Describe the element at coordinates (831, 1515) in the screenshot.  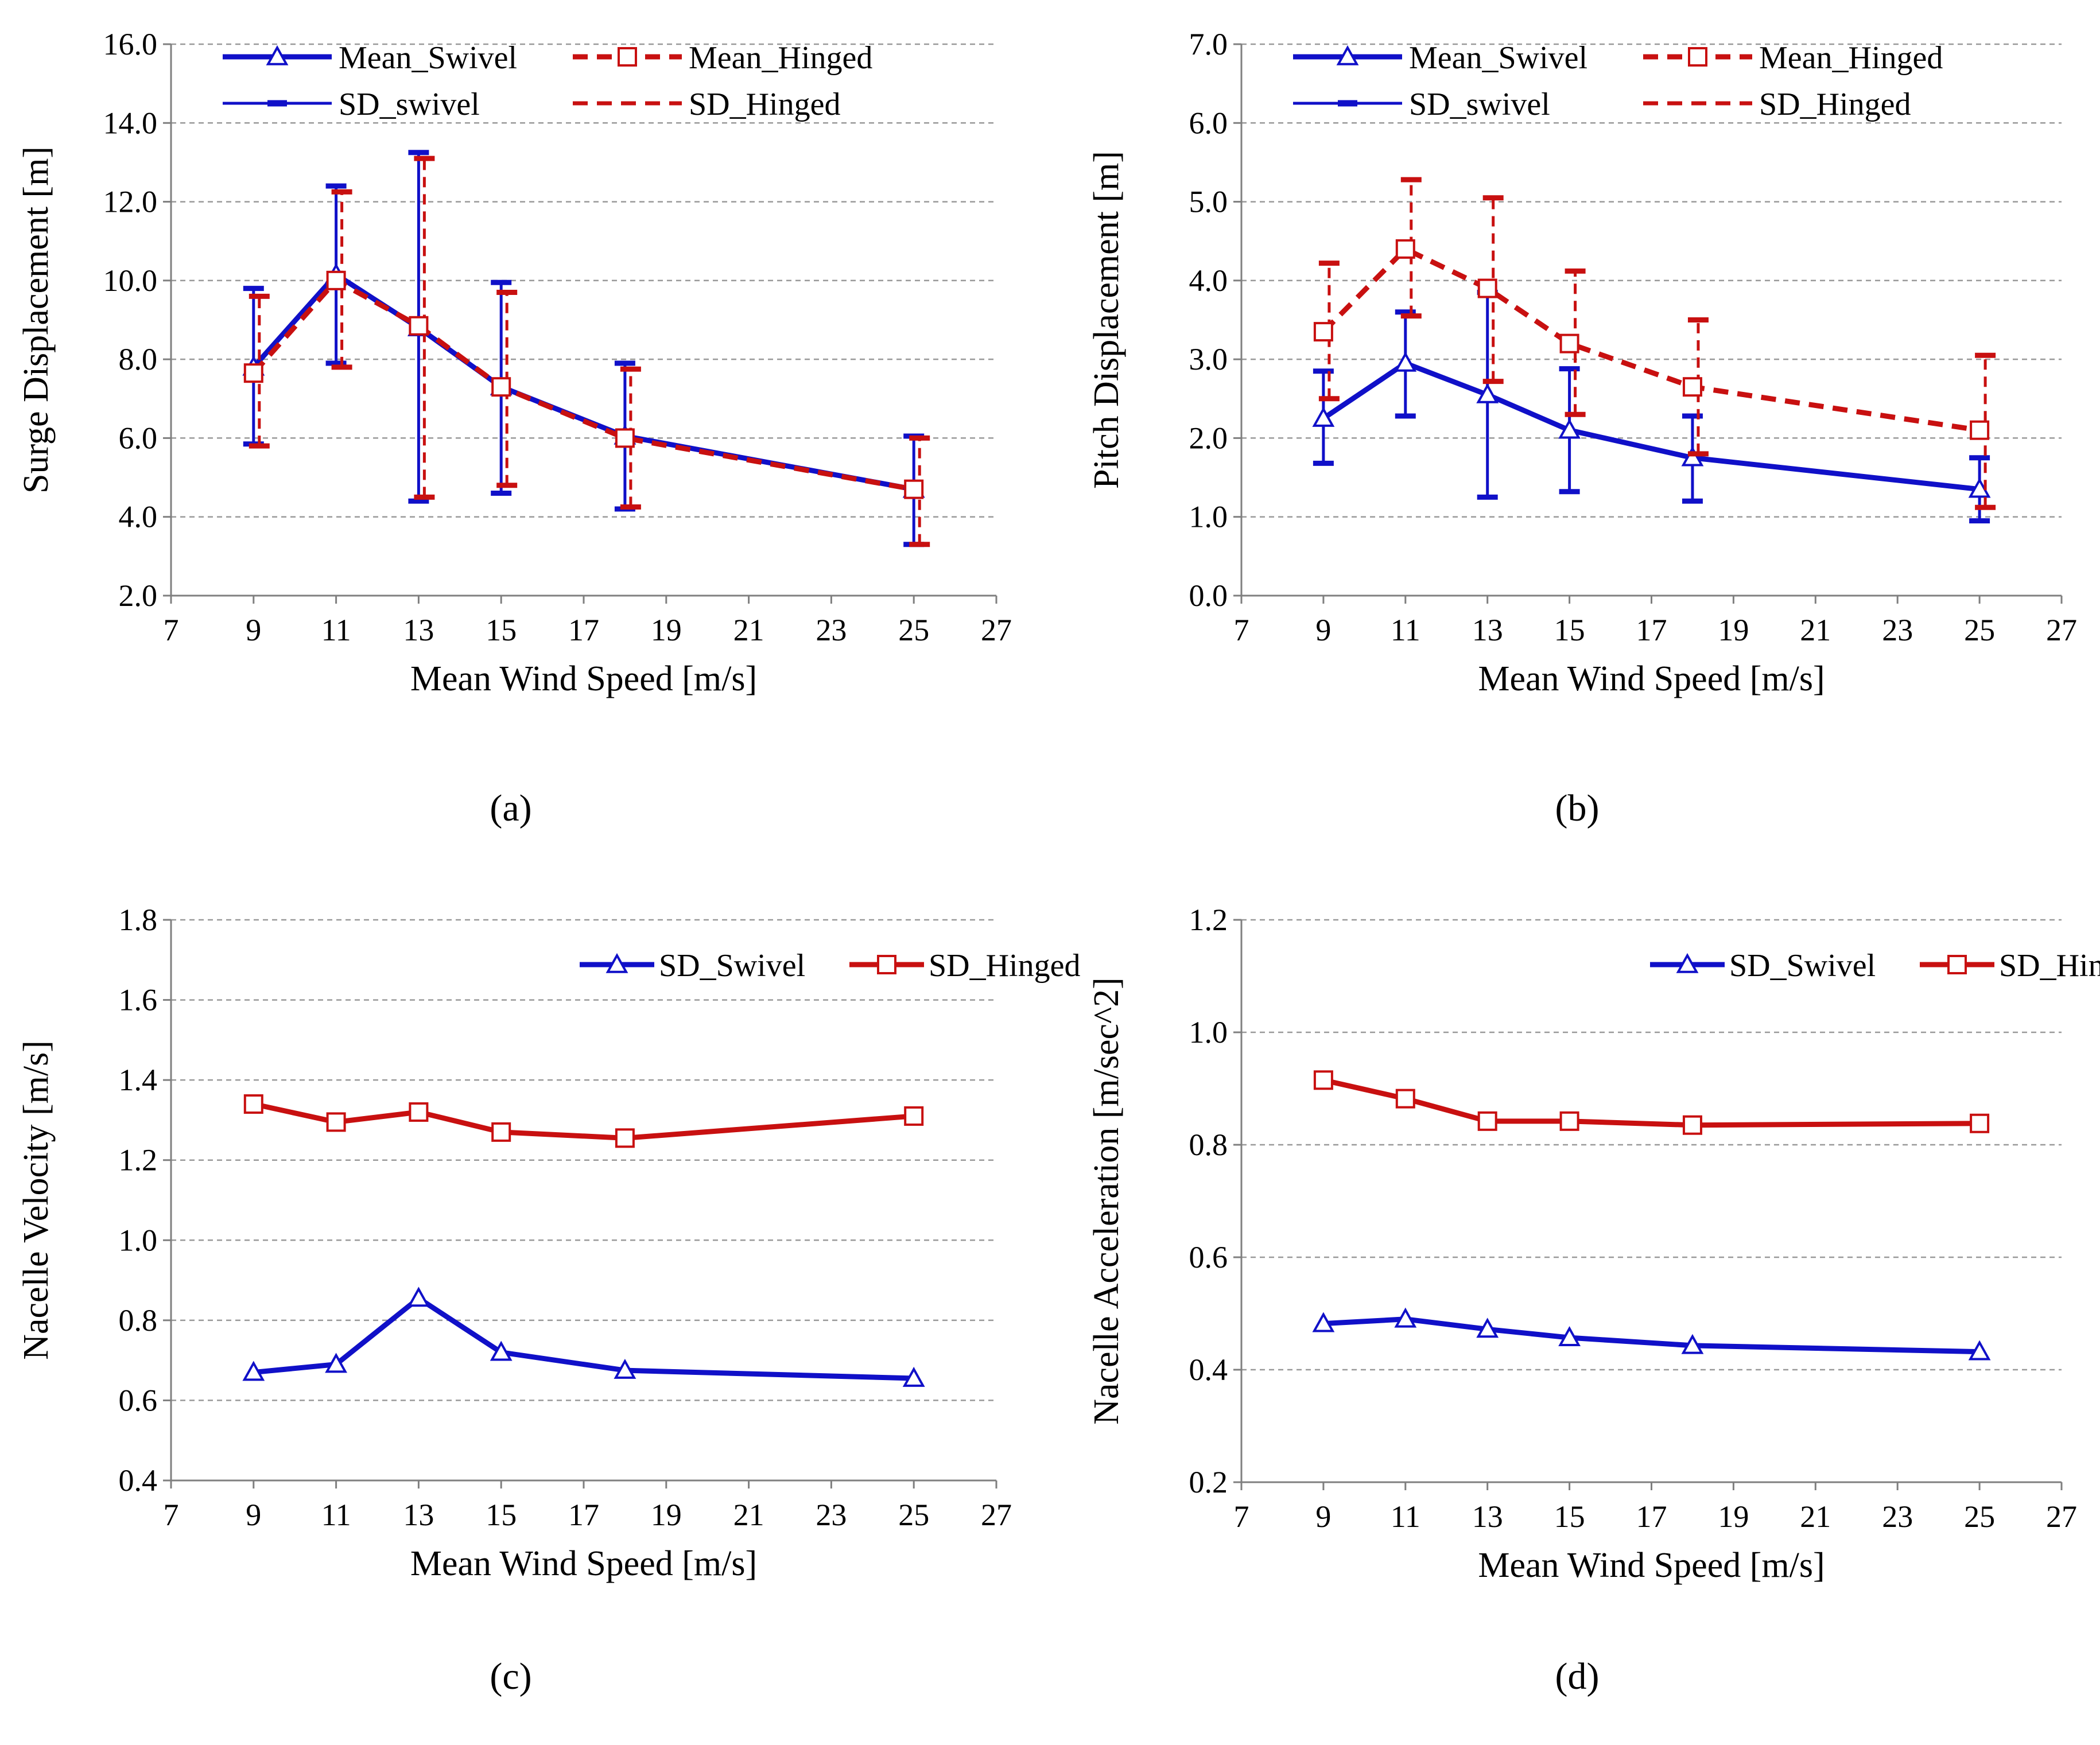
I see `x-tick-label: 23` at that location.